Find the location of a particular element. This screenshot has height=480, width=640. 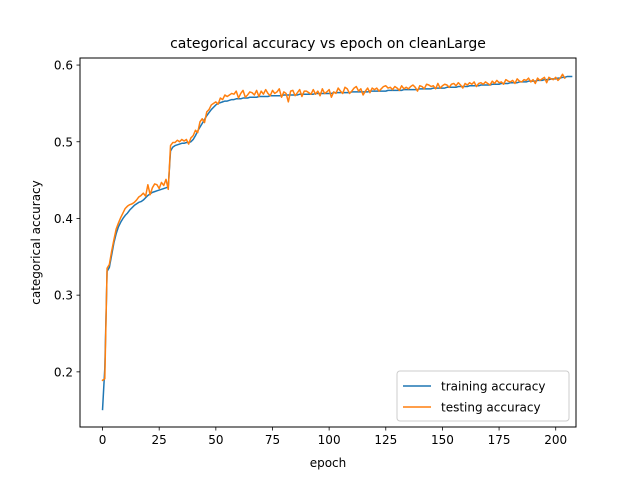

x-tick-label: 150 is located at coordinates (442, 440).